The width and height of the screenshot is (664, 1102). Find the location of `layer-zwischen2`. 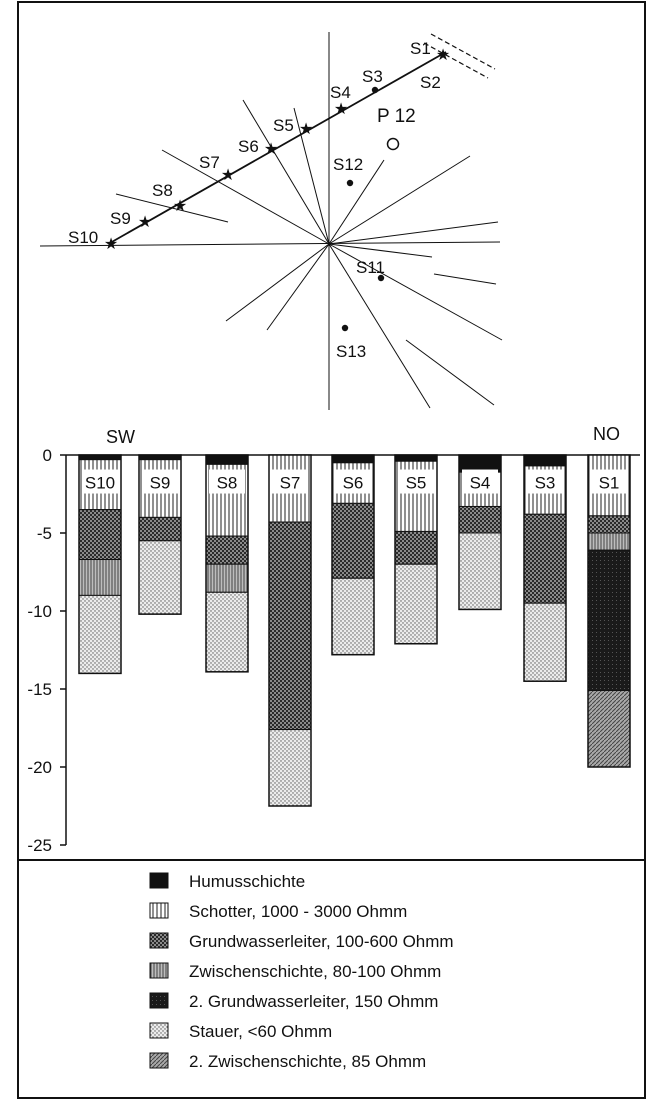

layer-zwischen2 is located at coordinates (609, 729).